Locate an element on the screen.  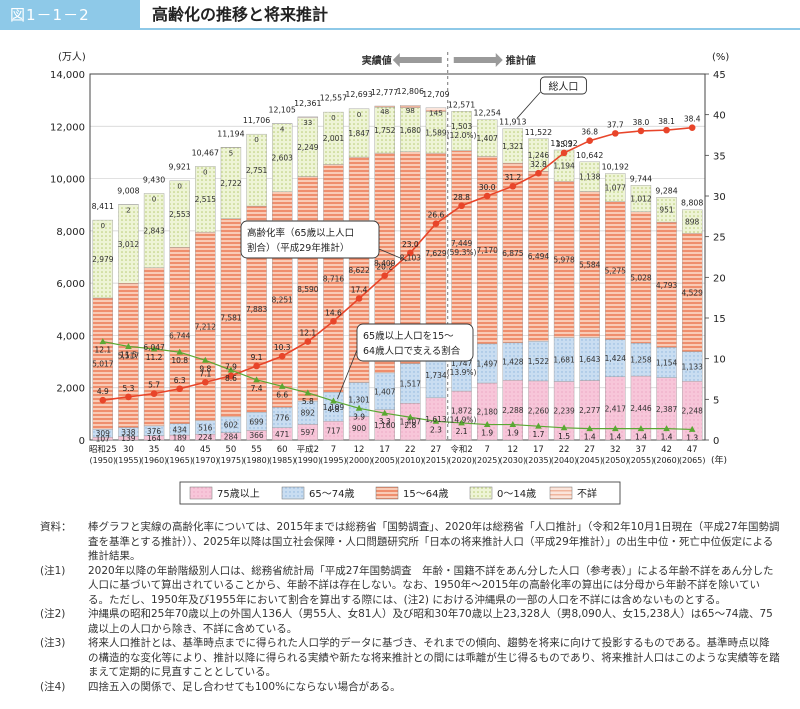
x-tick-label: 30 is located at coordinates (128, 450).